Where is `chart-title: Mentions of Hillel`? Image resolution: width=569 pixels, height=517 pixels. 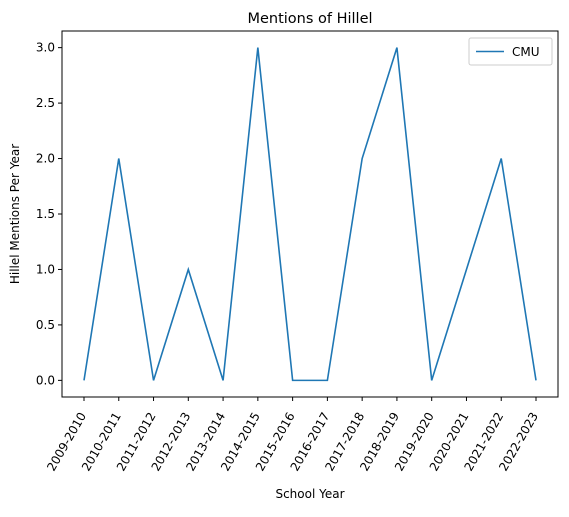
chart-title: Mentions of Hillel is located at coordinates (309, 19).